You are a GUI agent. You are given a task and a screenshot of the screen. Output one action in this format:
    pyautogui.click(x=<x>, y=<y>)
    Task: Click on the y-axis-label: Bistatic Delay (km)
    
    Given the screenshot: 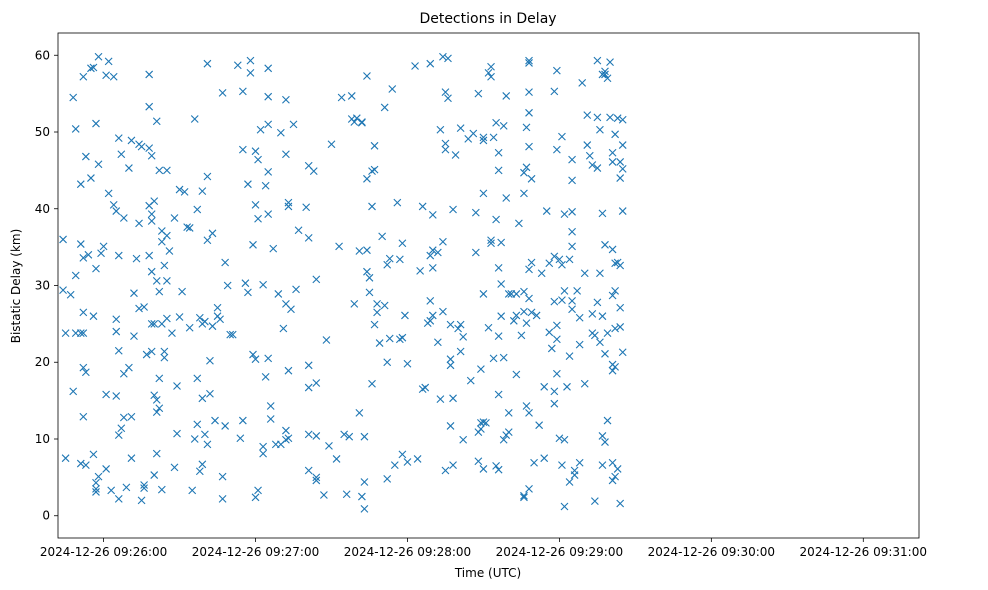 What is the action you would take?
    pyautogui.click(x=16, y=286)
    